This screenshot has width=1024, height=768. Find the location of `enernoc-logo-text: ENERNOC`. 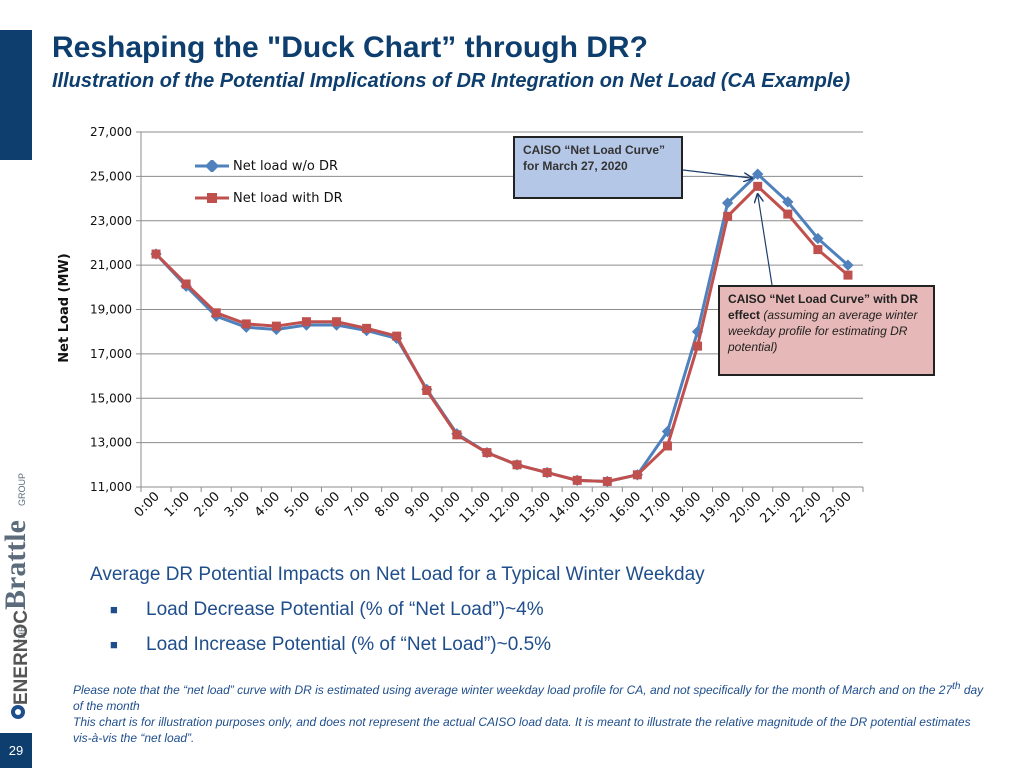

enernoc-logo-text: ENERNOC is located at coordinates (21, 657).